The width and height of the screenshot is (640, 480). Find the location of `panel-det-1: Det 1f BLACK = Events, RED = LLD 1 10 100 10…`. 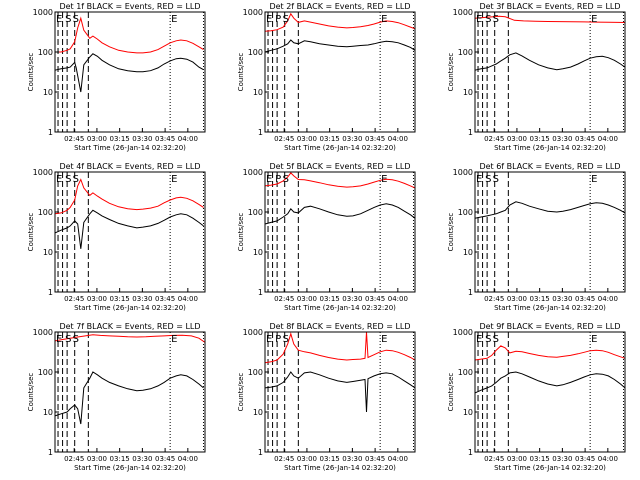

panel-det-1: Det 1f BLACK = Events, RED = LLD 1 10 100 10… is located at coordinates (116, 77).